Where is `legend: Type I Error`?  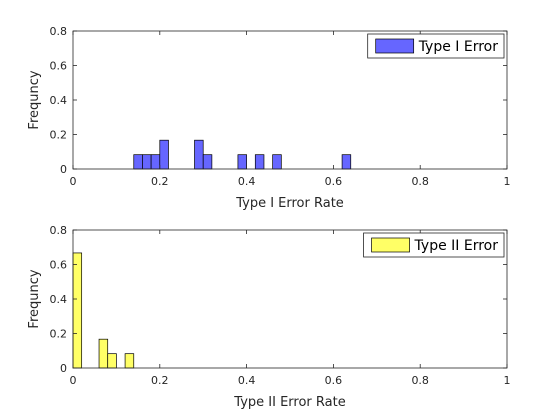 legend: Type I Error is located at coordinates (436, 46).